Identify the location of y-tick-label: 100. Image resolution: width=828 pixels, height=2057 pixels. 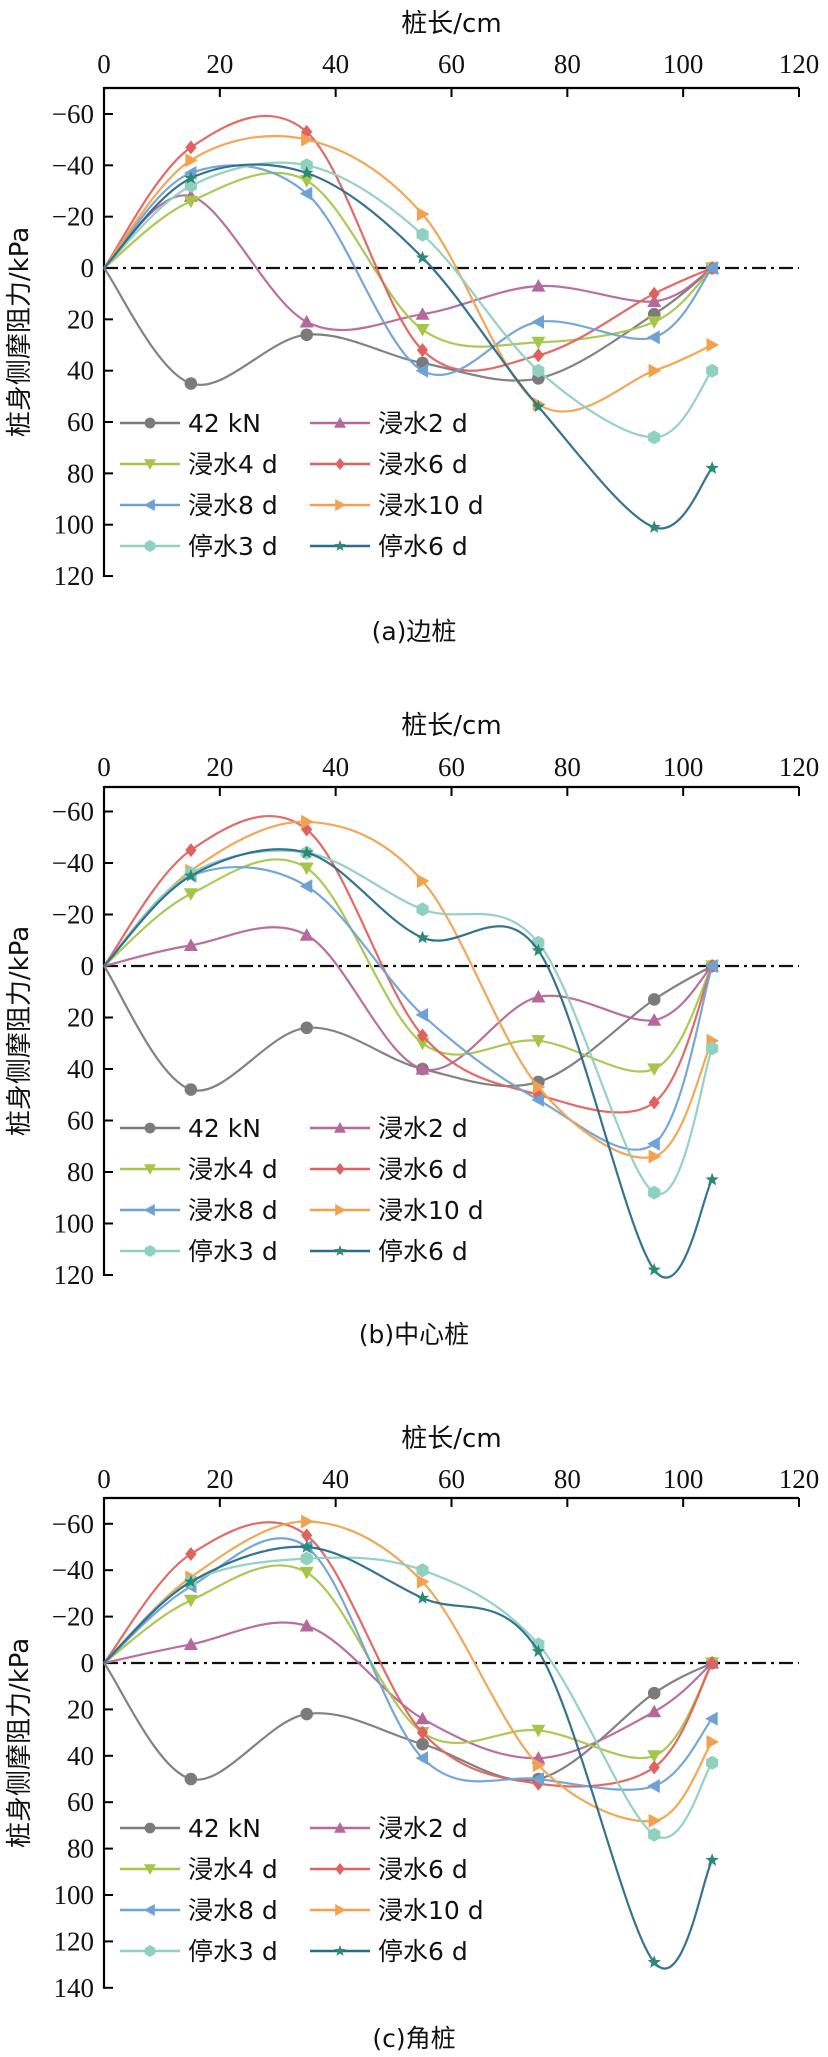
(74, 1895).